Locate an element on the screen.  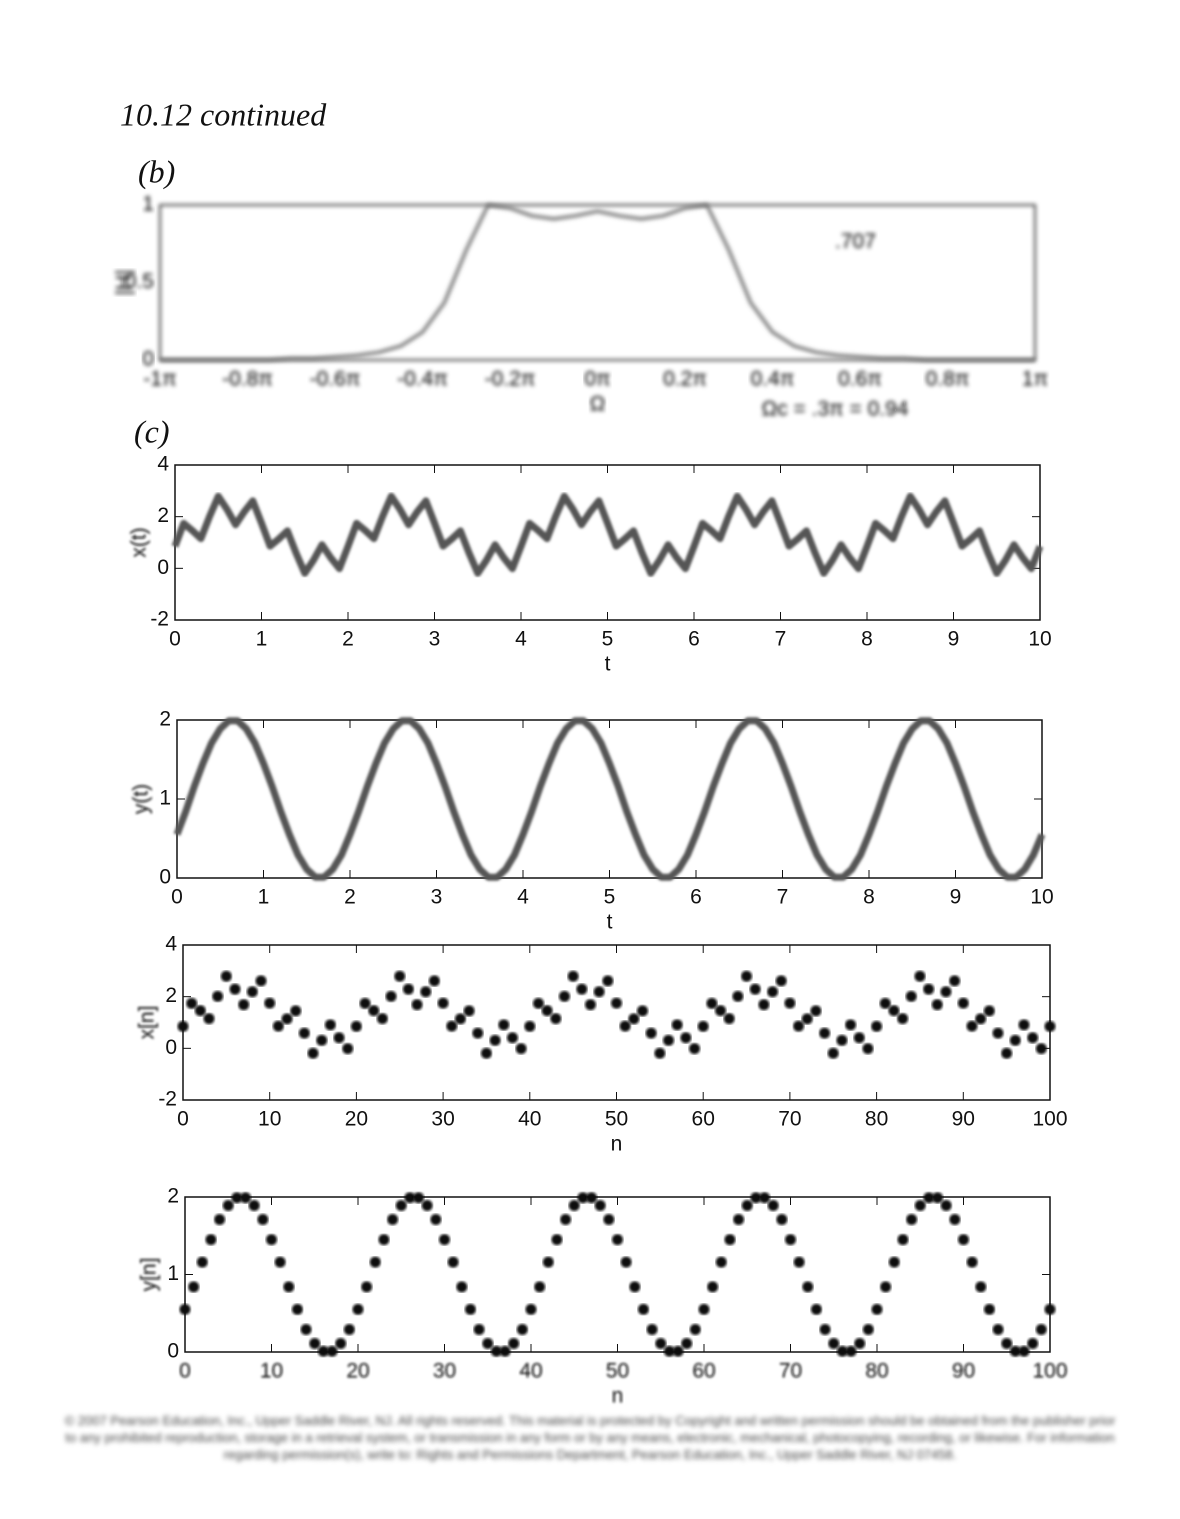
x-tick-label: 50 is located at coordinates (617, 1371).